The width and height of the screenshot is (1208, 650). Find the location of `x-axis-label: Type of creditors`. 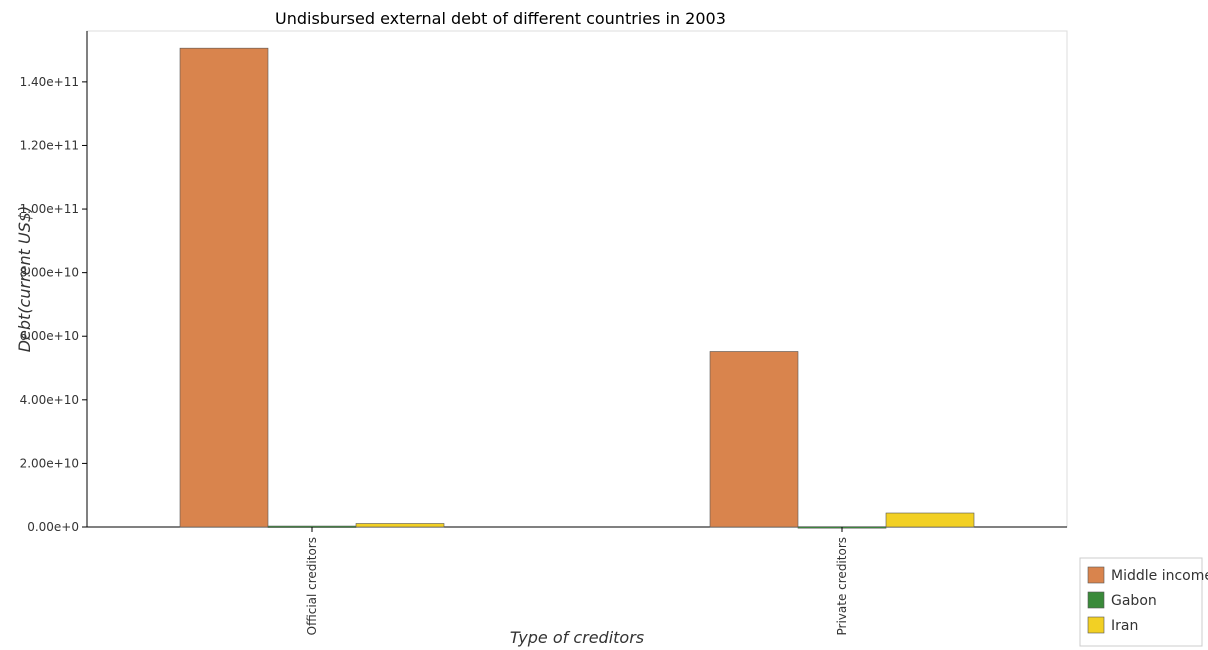

x-axis-label: Type of creditors is located at coordinates (577, 637).